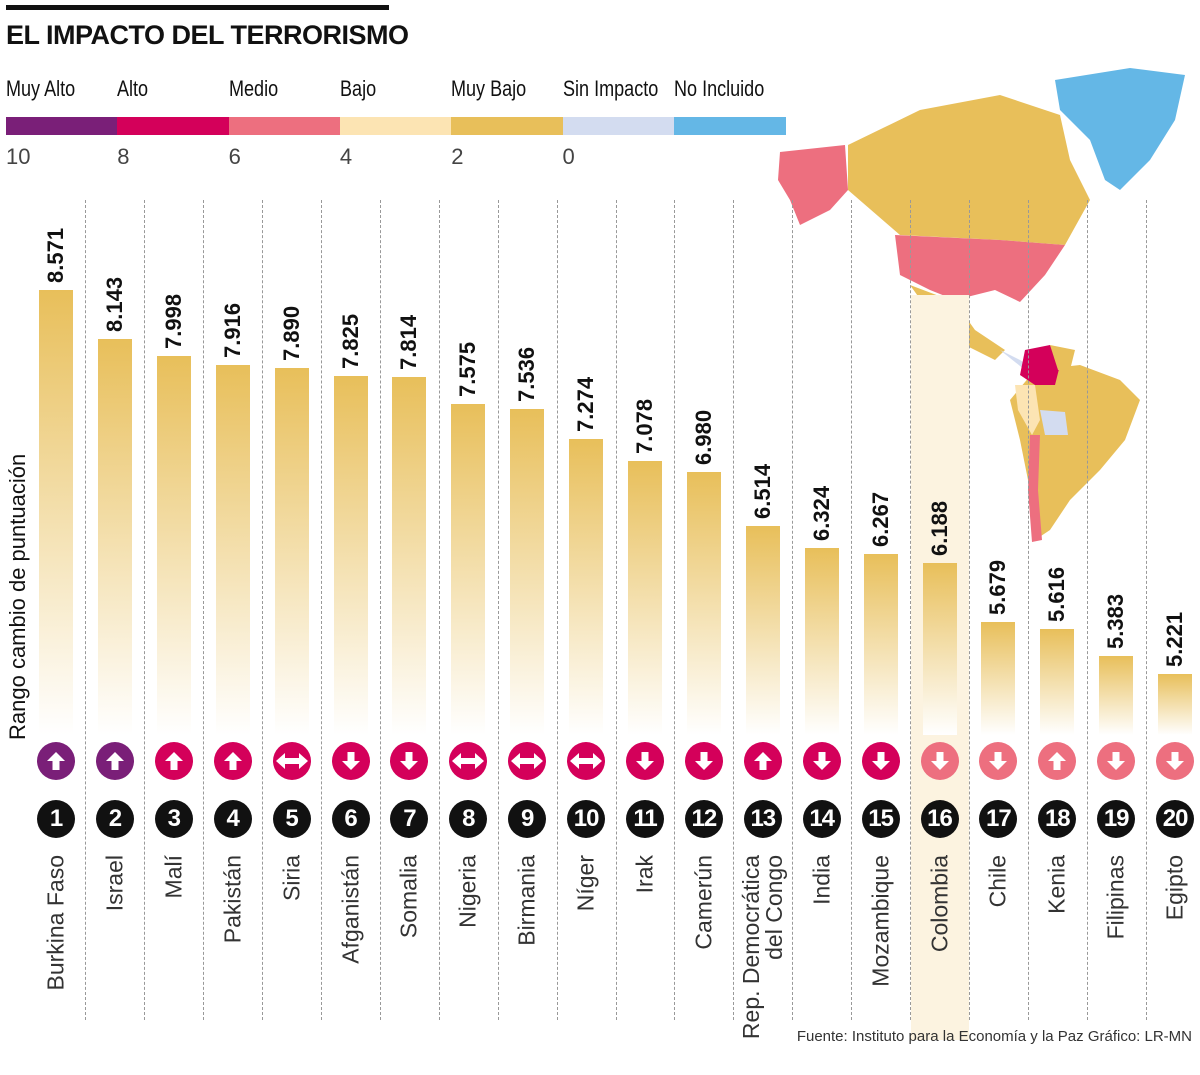  What do you see at coordinates (41, 88) in the screenshot?
I see `legend-label: Muy Alto` at bounding box center [41, 88].